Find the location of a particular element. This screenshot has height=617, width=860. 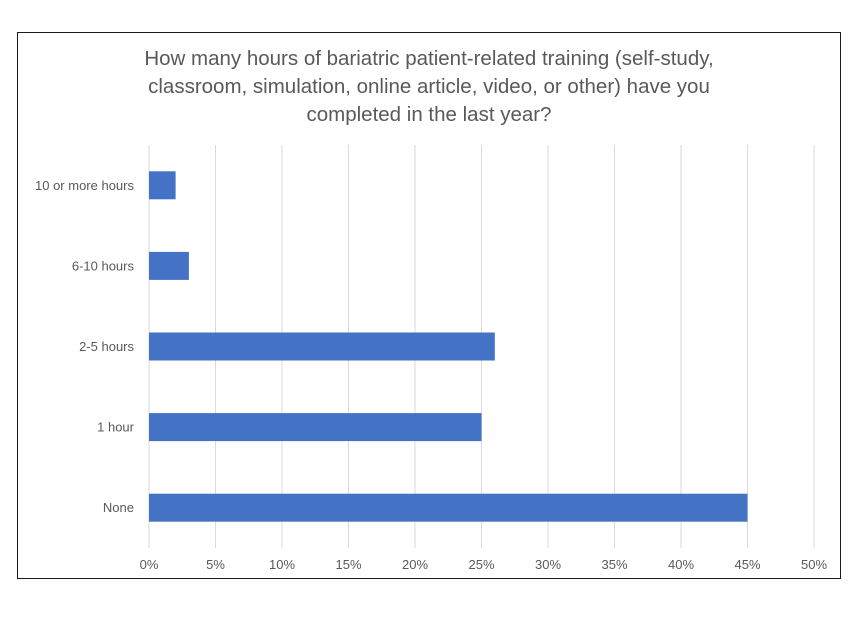

x-tick-label: 5% is located at coordinates (215, 564).